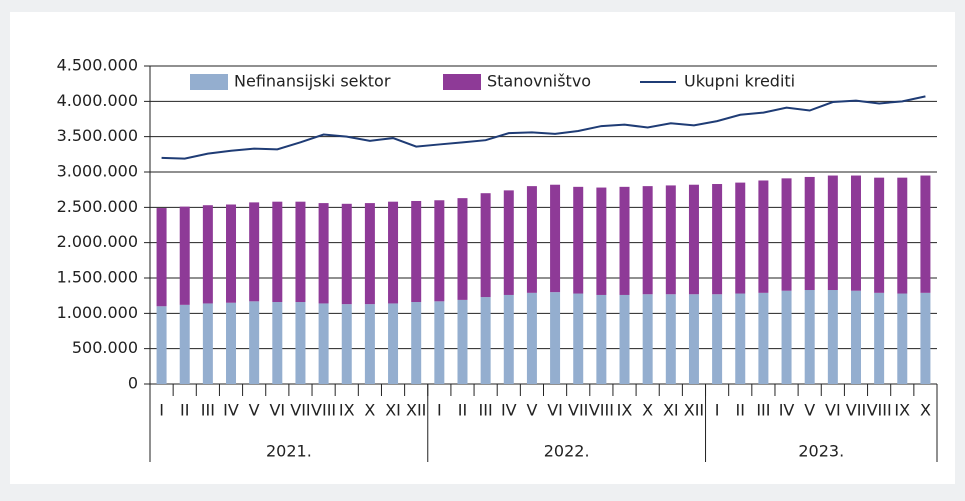 The height and width of the screenshot is (501, 965). Describe the element at coordinates (97, 277) in the screenshot. I see `y-tick-label: 1.500.000` at that location.